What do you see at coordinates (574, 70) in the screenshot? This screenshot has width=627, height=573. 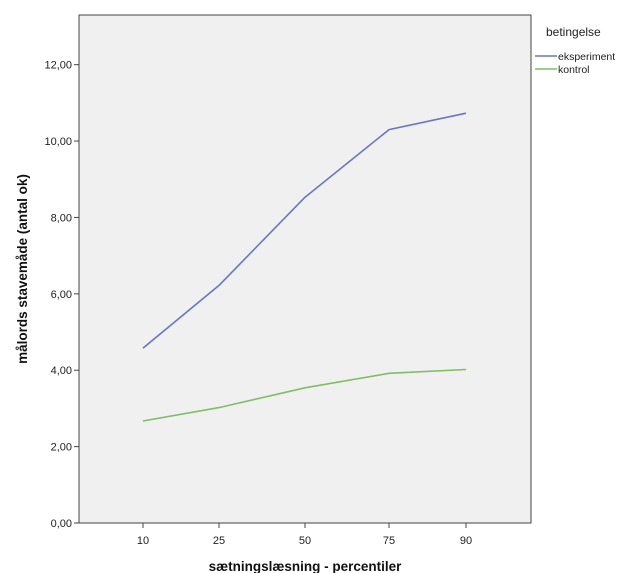 I see `legend-label-kontrol: kontrol` at bounding box center [574, 70].